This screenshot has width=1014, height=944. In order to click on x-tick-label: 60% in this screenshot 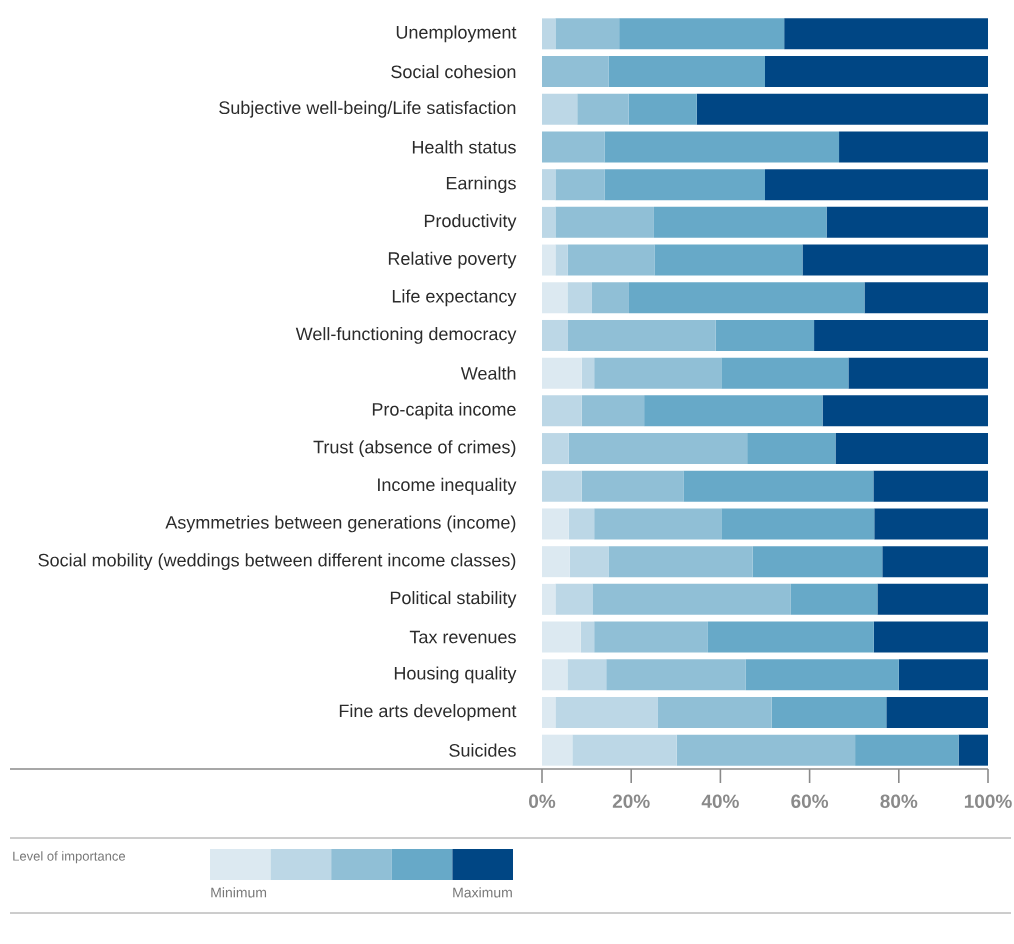, I will do `click(810, 801)`.